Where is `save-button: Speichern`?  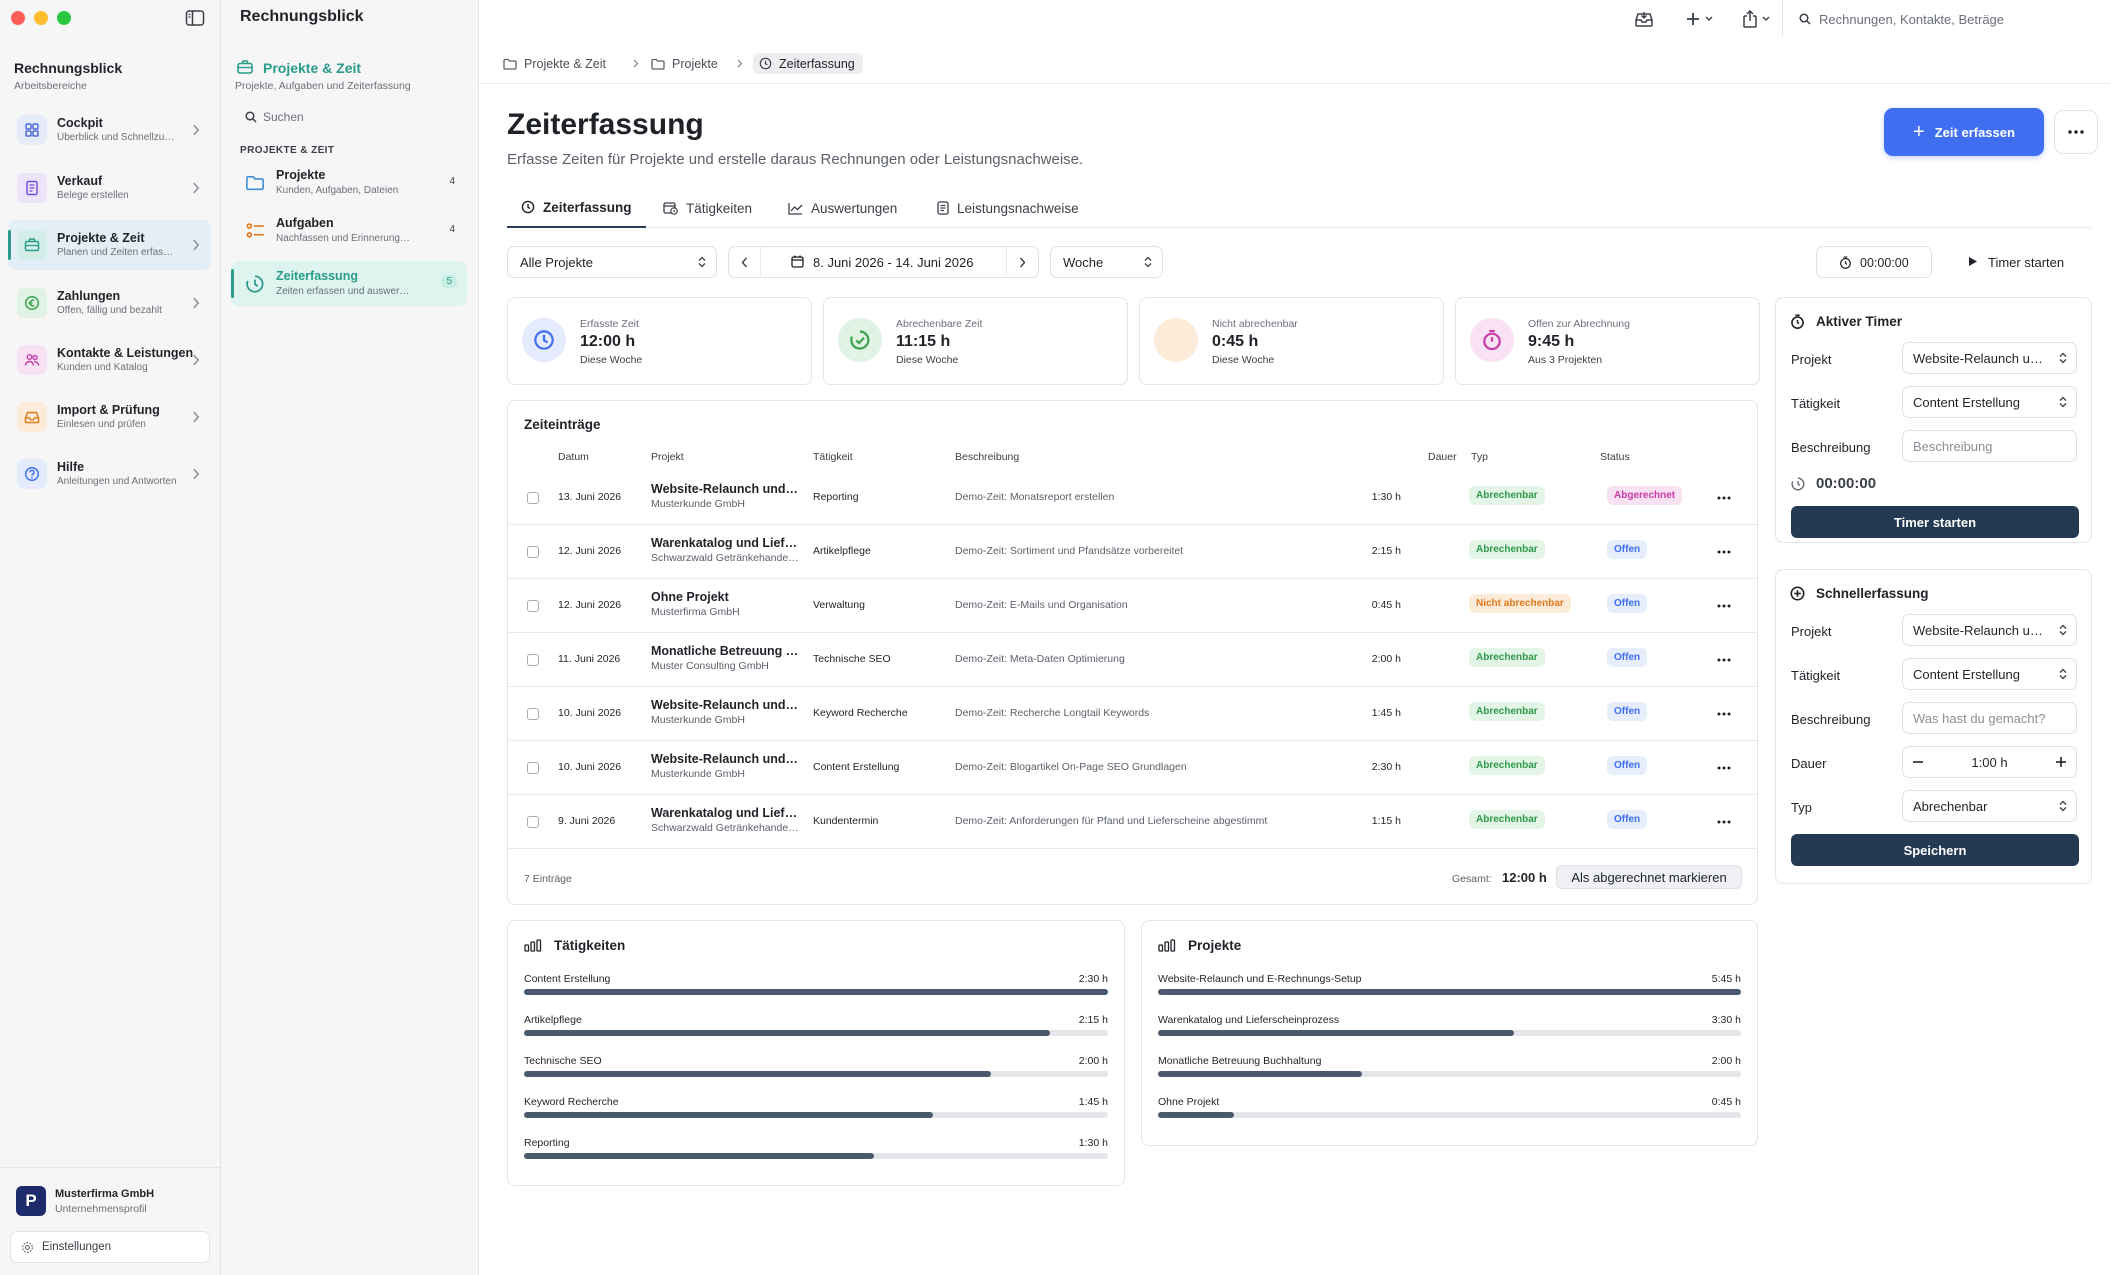
save-button: Speichern is located at coordinates (1935, 850).